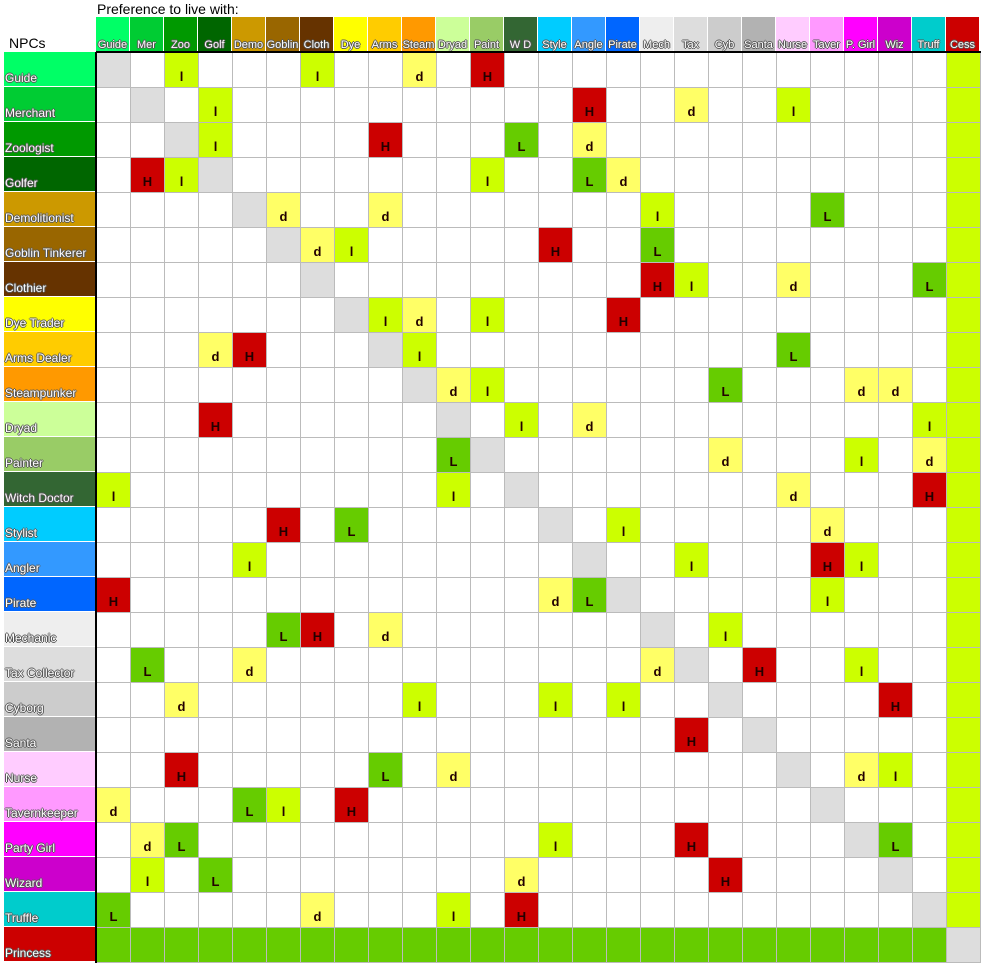 The width and height of the screenshot is (988, 968). I want to click on row-label: Tax Collector, so click(50, 664).